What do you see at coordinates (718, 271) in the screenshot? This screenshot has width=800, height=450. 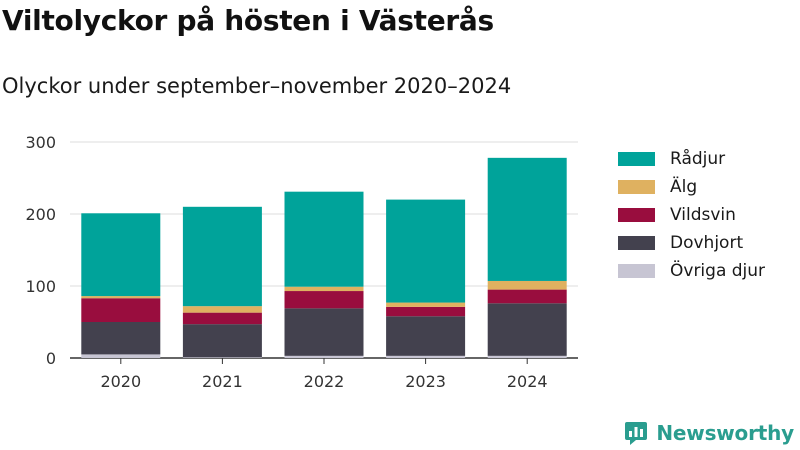 I see `legend-label: Övriga djur` at bounding box center [718, 271].